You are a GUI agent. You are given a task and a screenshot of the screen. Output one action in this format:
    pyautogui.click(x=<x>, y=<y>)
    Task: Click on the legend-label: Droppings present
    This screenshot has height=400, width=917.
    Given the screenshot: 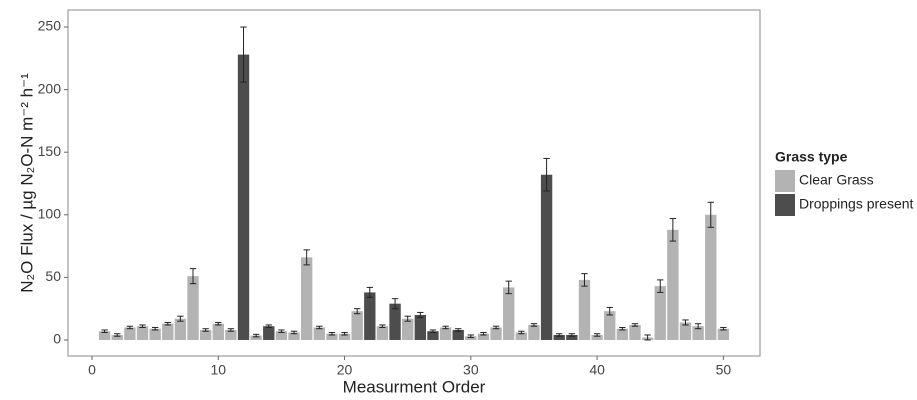 What is the action you would take?
    pyautogui.click(x=856, y=204)
    